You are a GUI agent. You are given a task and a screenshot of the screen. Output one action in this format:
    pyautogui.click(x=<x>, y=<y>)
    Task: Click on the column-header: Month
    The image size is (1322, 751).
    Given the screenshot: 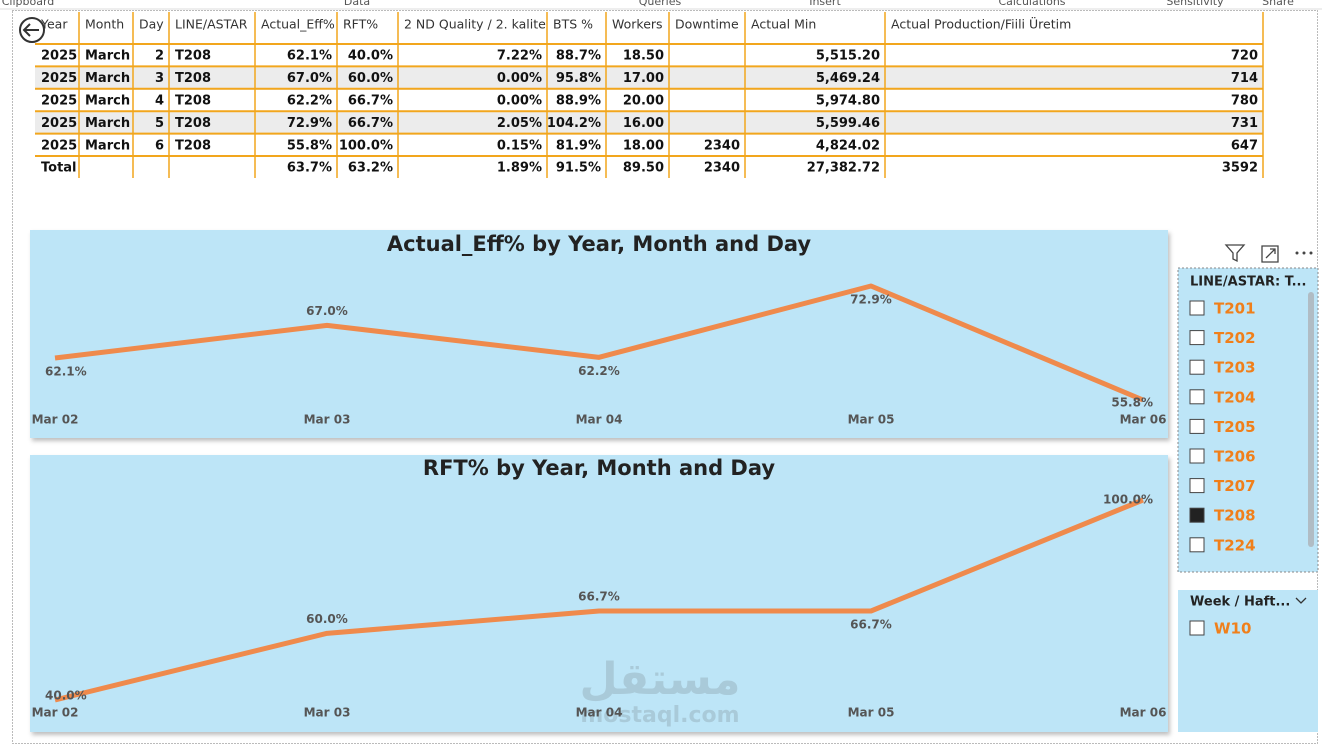 What is the action you would take?
    pyautogui.click(x=104, y=24)
    